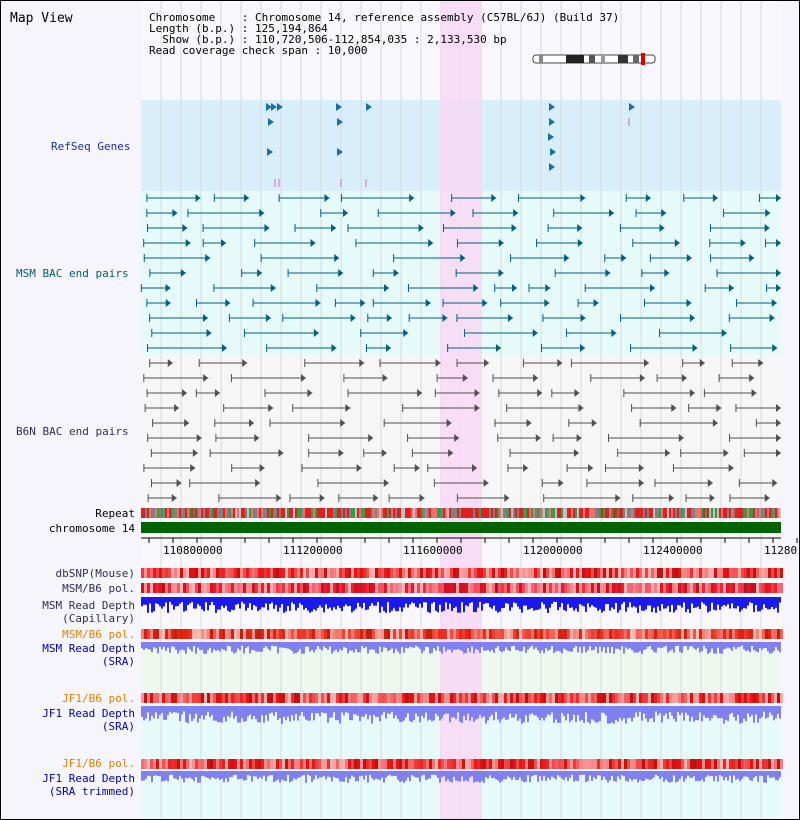 Image resolution: width=800 pixels, height=820 pixels. I want to click on track-label-msm-b6-pol-sra: MSM/B6 pol., so click(98, 634).